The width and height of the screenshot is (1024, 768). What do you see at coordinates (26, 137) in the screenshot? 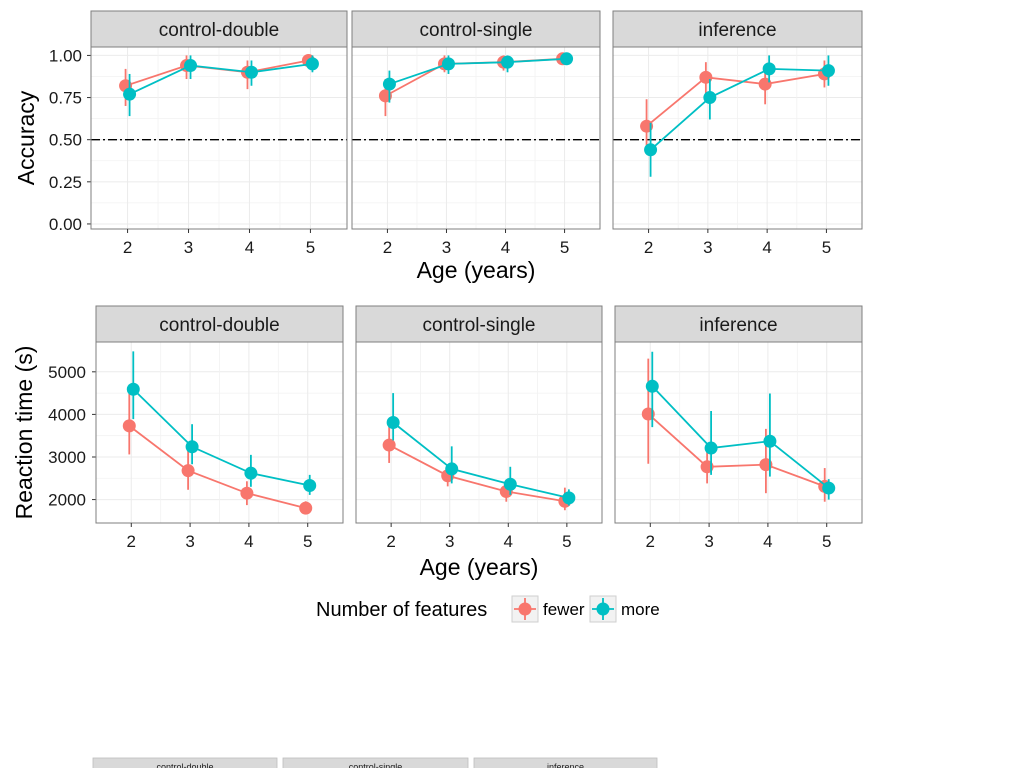
I see `y-axis-title: Accuracy` at bounding box center [26, 137].